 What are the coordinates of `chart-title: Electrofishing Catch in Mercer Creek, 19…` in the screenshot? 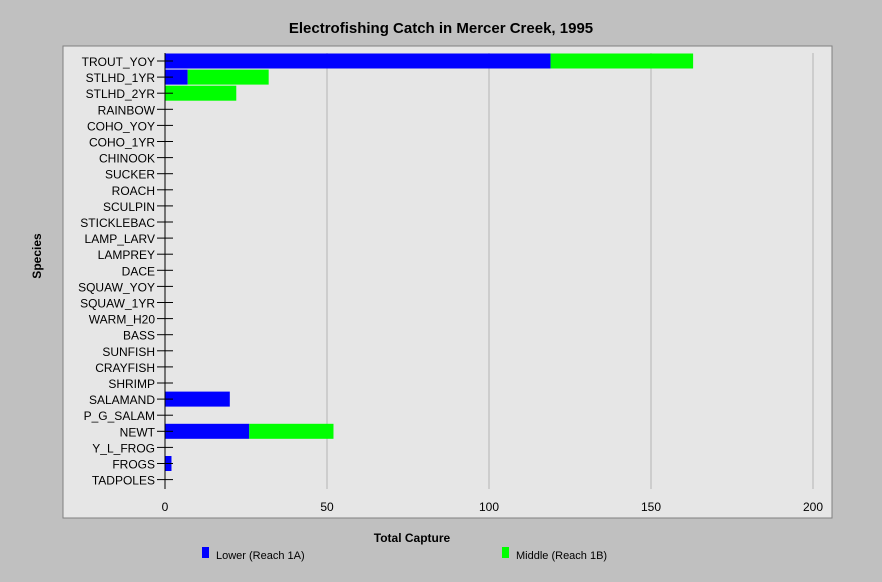 It's located at (441, 28).